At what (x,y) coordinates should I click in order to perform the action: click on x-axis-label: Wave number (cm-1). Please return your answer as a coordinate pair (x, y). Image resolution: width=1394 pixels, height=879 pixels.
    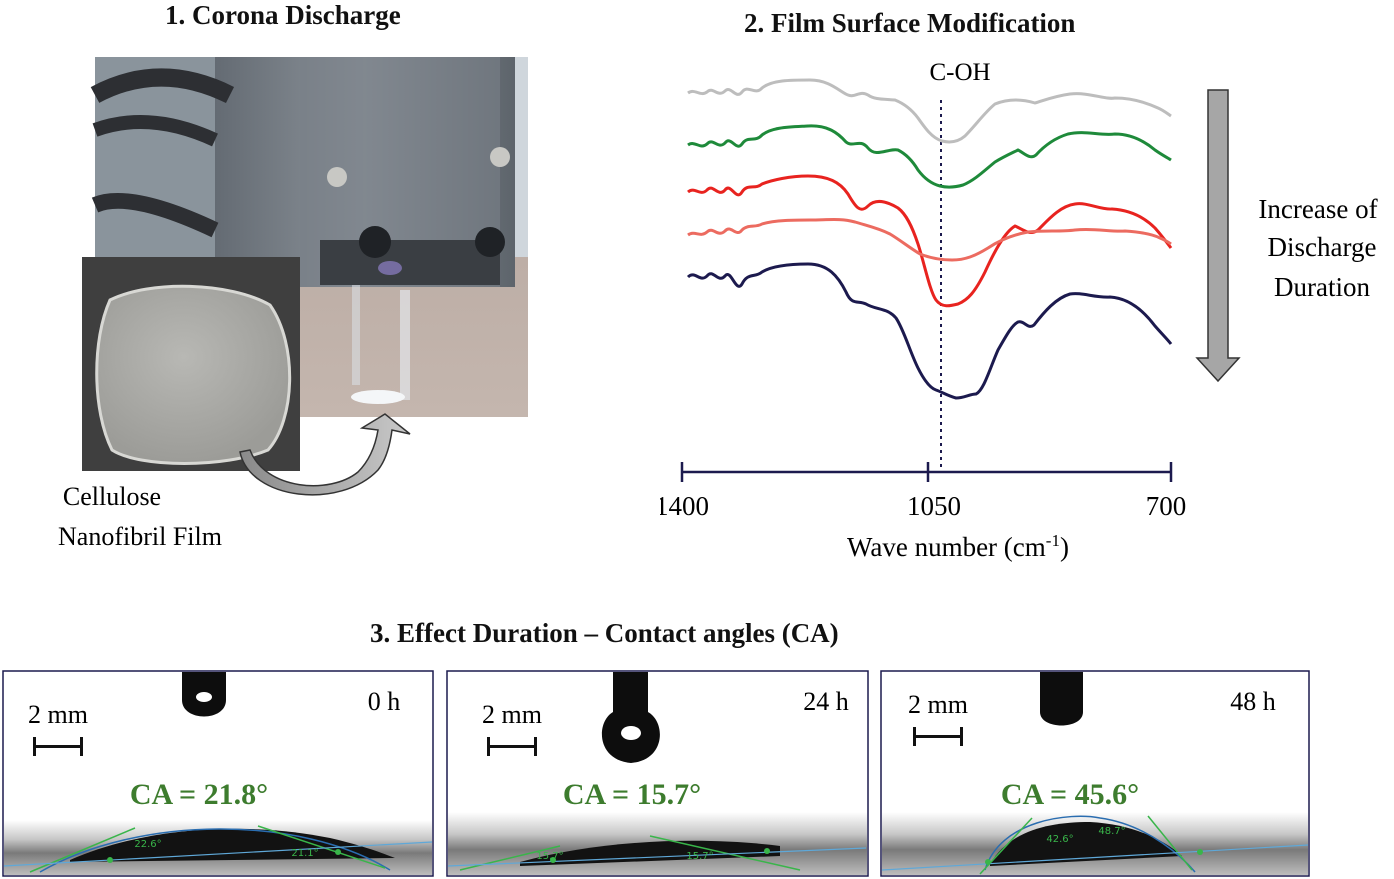
    Looking at the image, I should click on (958, 546).